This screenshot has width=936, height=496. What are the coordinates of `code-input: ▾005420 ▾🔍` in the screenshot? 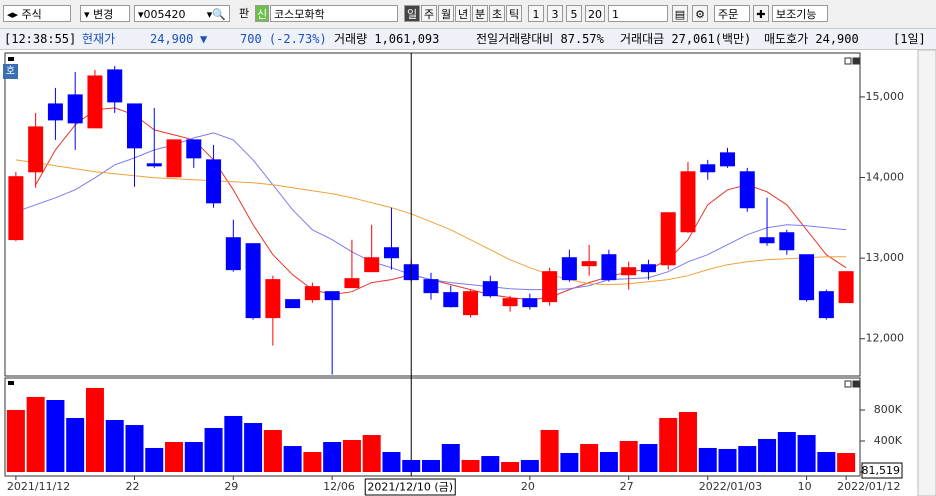 It's located at (182, 13).